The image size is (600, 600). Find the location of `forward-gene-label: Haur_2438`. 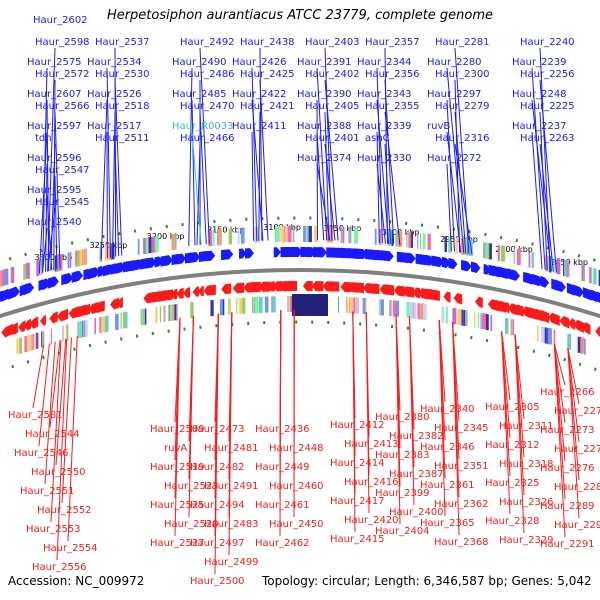

forward-gene-label: Haur_2438 is located at coordinates (267, 42).